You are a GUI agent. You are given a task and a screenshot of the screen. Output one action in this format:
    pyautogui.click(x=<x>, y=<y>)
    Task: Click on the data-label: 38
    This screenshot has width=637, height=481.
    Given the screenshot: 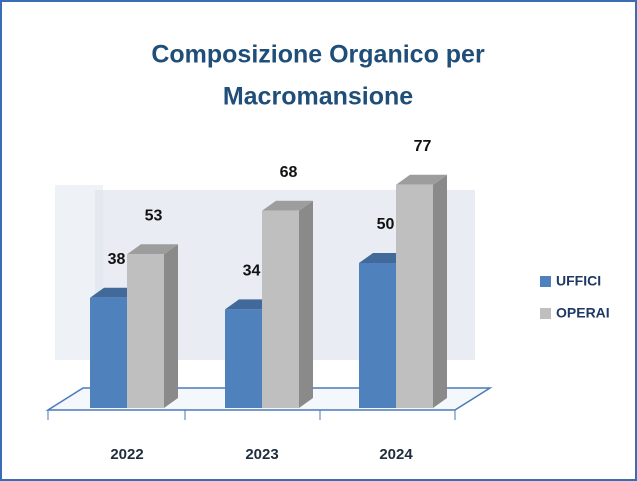 What is the action you would take?
    pyautogui.click(x=117, y=259)
    